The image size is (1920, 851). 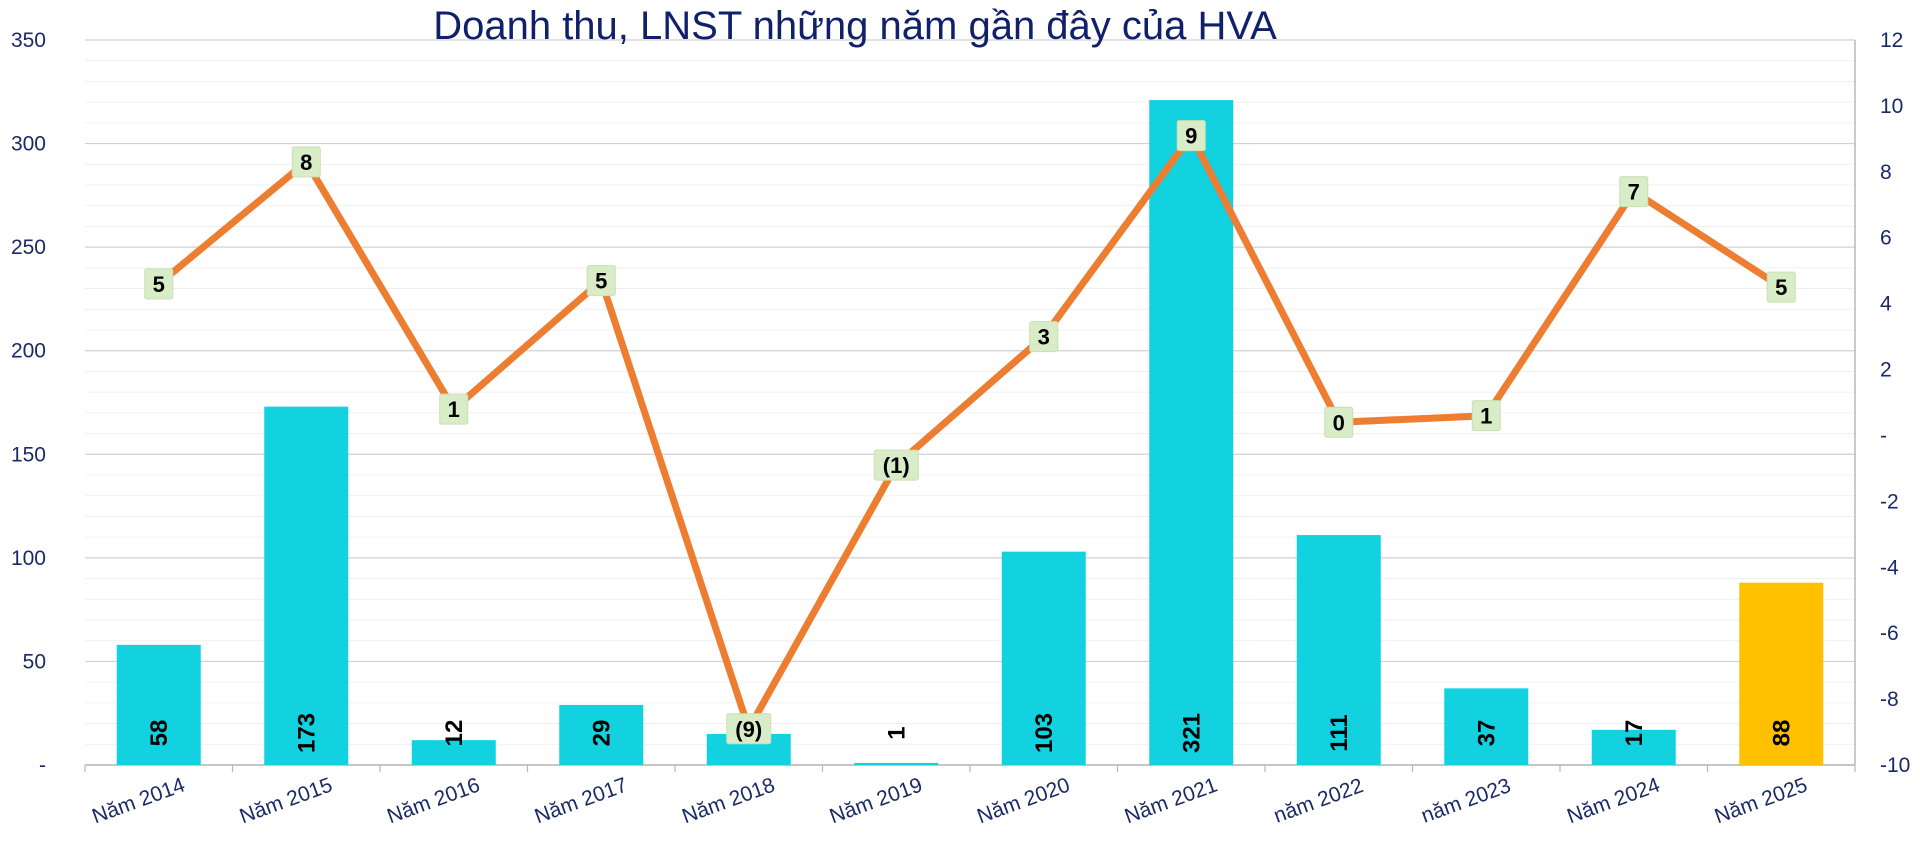 What do you see at coordinates (1883, 435) in the screenshot?
I see `y-right-tick-label: -` at bounding box center [1883, 435].